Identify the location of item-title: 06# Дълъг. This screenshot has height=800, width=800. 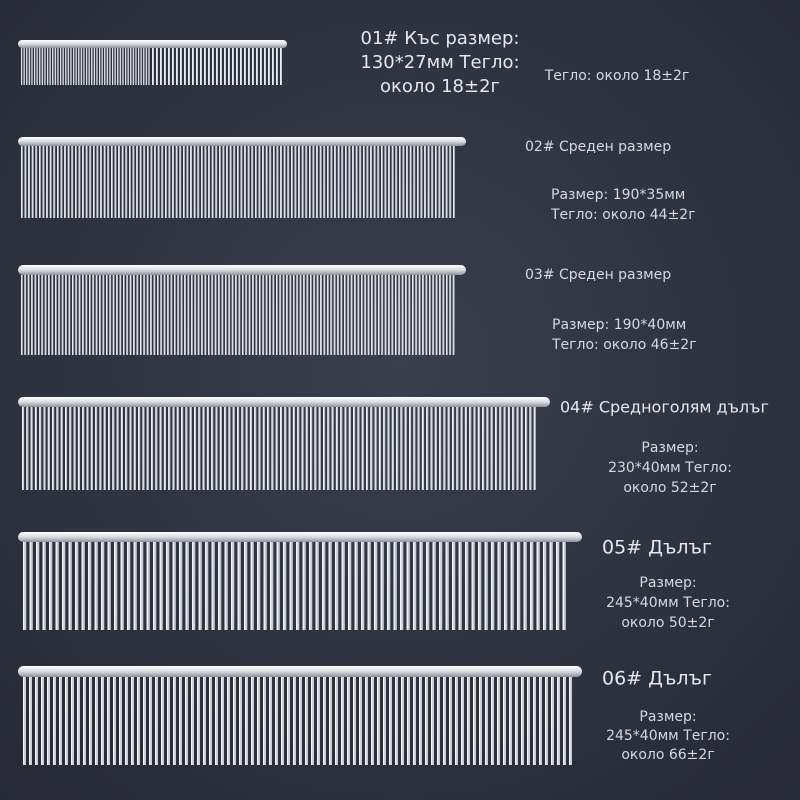
(657, 679).